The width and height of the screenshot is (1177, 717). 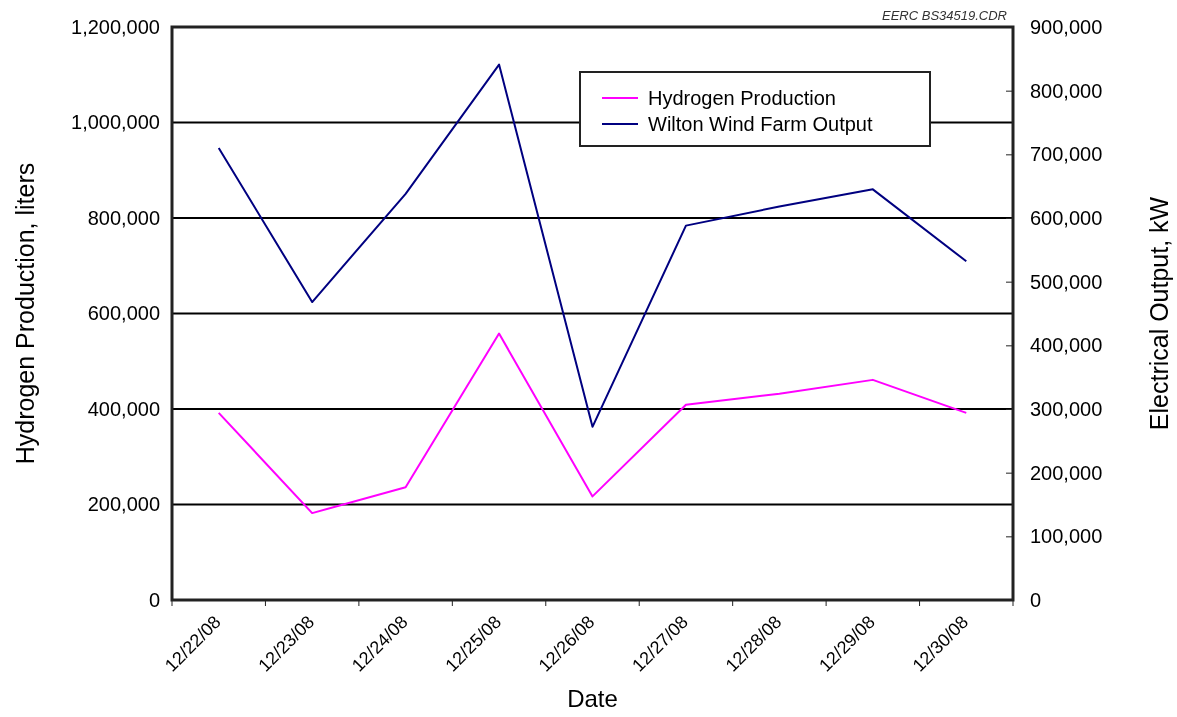 I want to click on y2-tick-label: 700,000, so click(x=1066, y=154).